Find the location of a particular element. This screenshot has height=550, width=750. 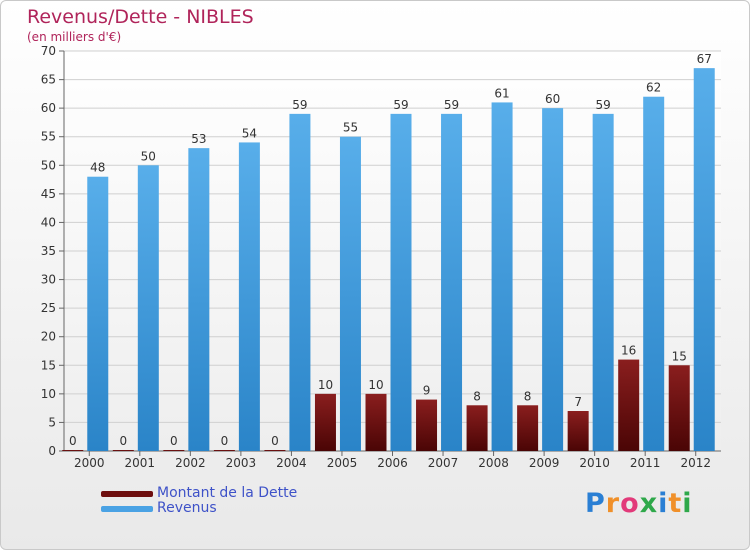

debt-value-label: 9 is located at coordinates (427, 391).